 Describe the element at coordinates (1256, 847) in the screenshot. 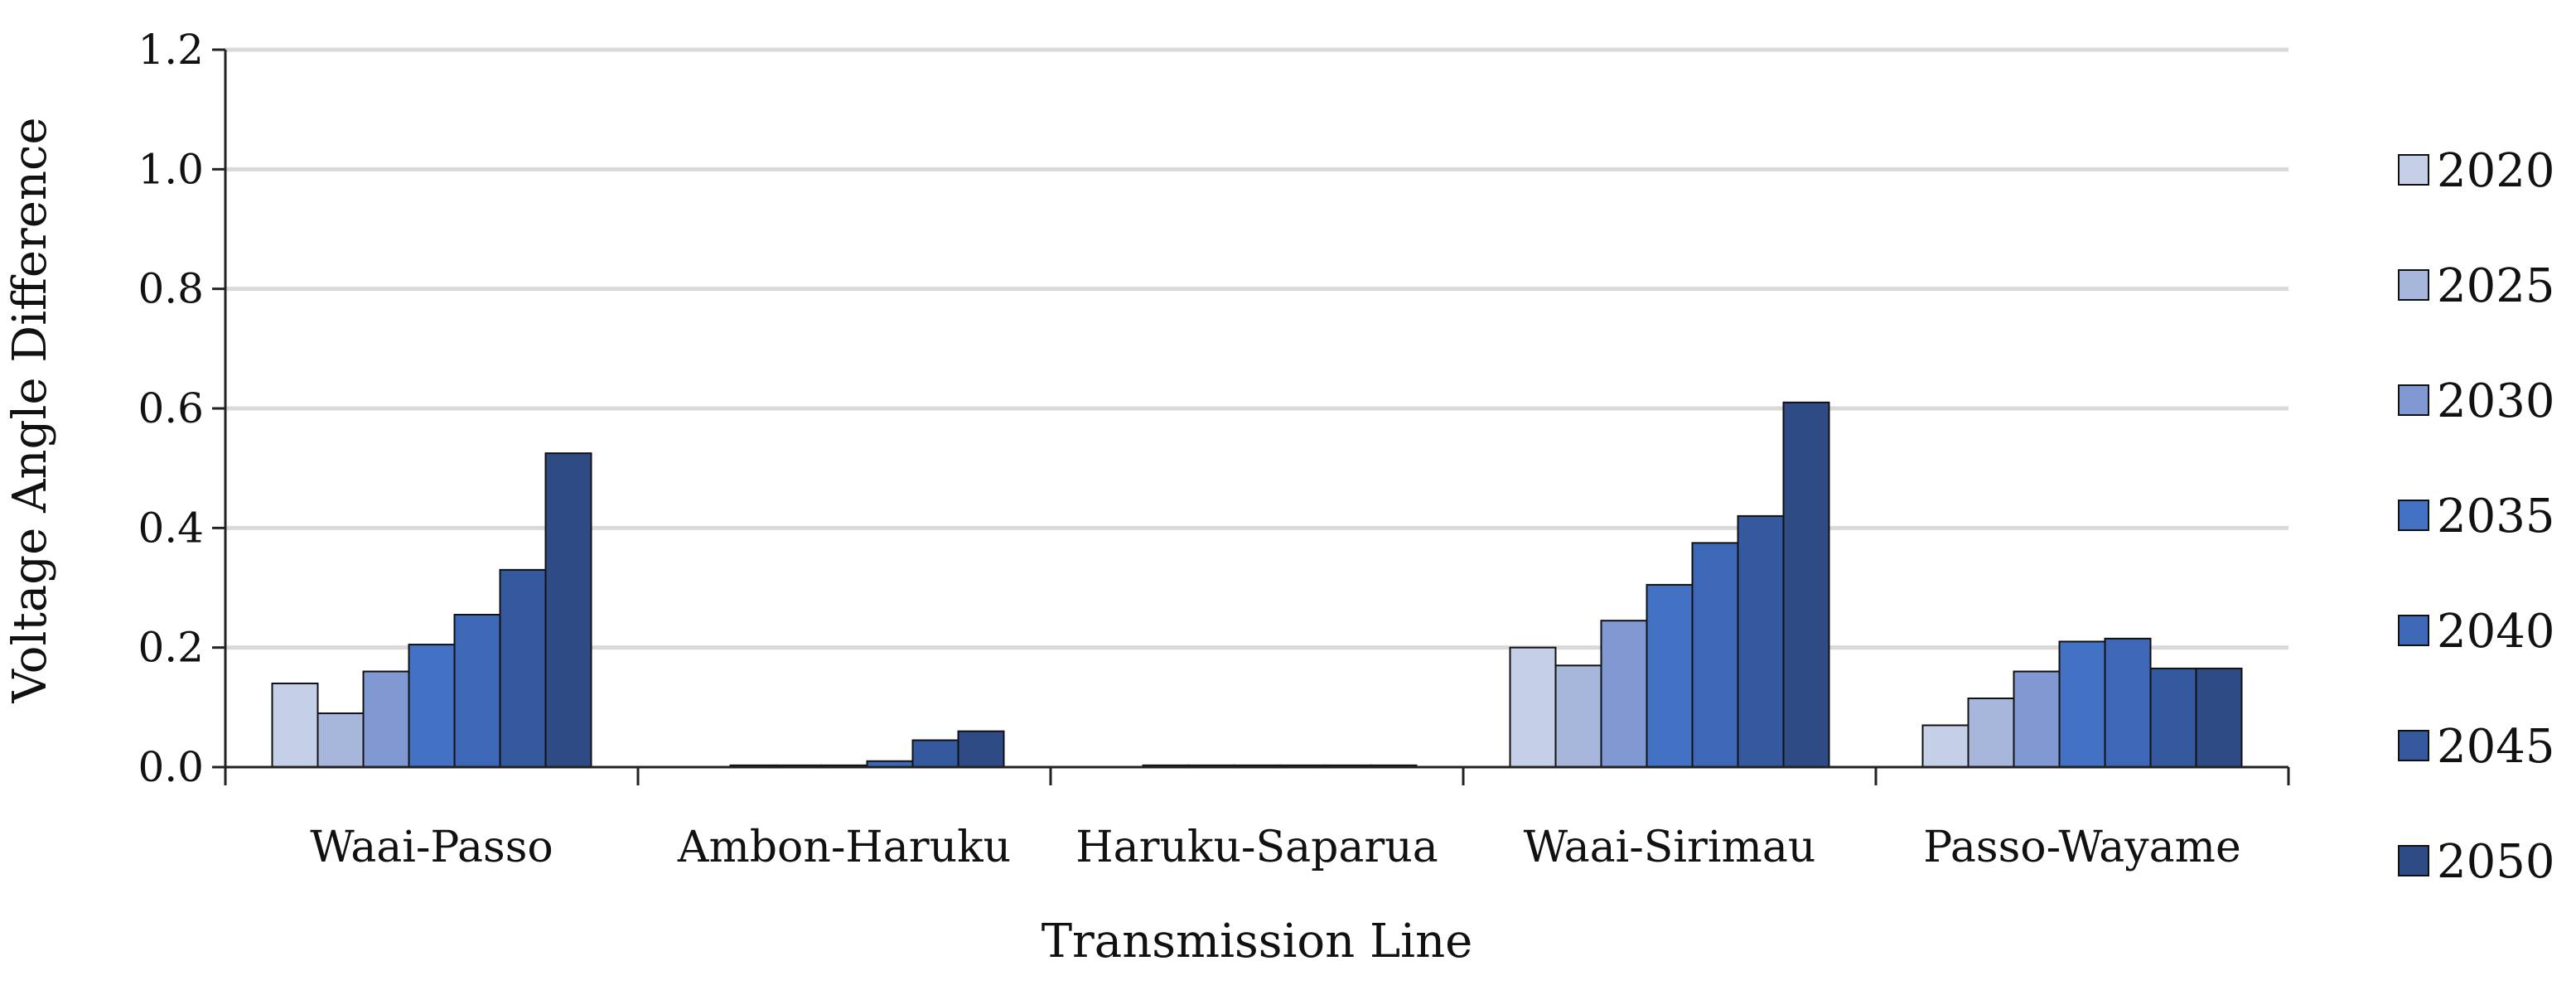

I see `x-category-label: Haruku-Saparua` at that location.